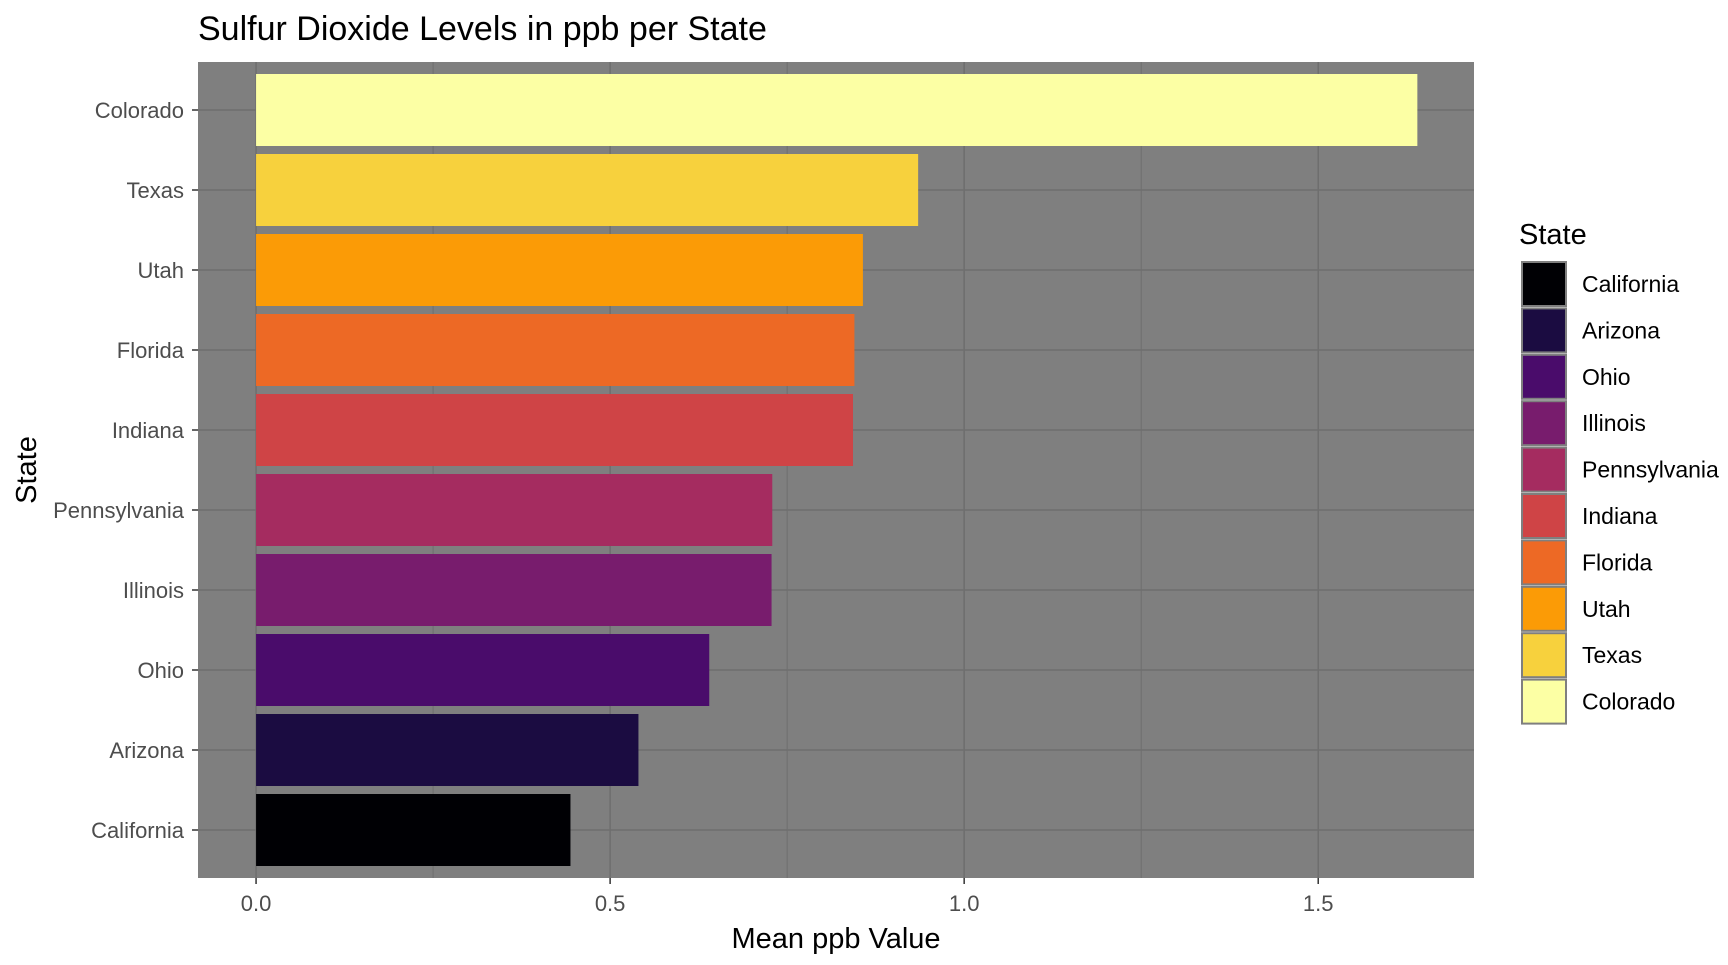 This screenshot has height=965, width=1728. I want to click on legend-label: Pennsylvania, so click(1650, 470).